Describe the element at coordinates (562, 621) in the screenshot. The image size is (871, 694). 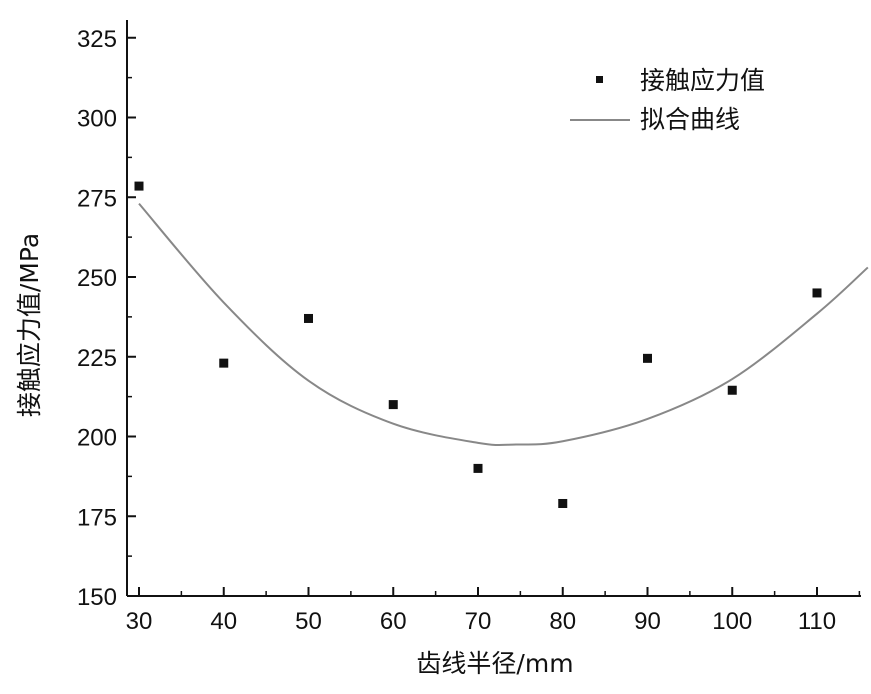
I see `x-tick-label: 80` at that location.